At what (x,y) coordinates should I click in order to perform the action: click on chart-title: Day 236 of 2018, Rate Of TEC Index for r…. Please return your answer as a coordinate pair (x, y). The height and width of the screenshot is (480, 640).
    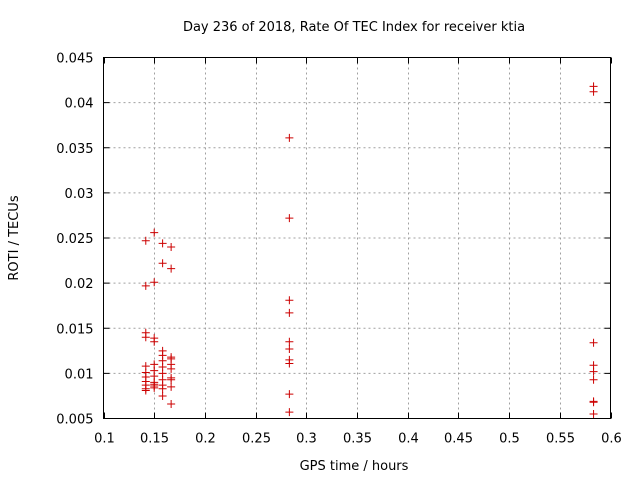
    Looking at the image, I should click on (354, 27).